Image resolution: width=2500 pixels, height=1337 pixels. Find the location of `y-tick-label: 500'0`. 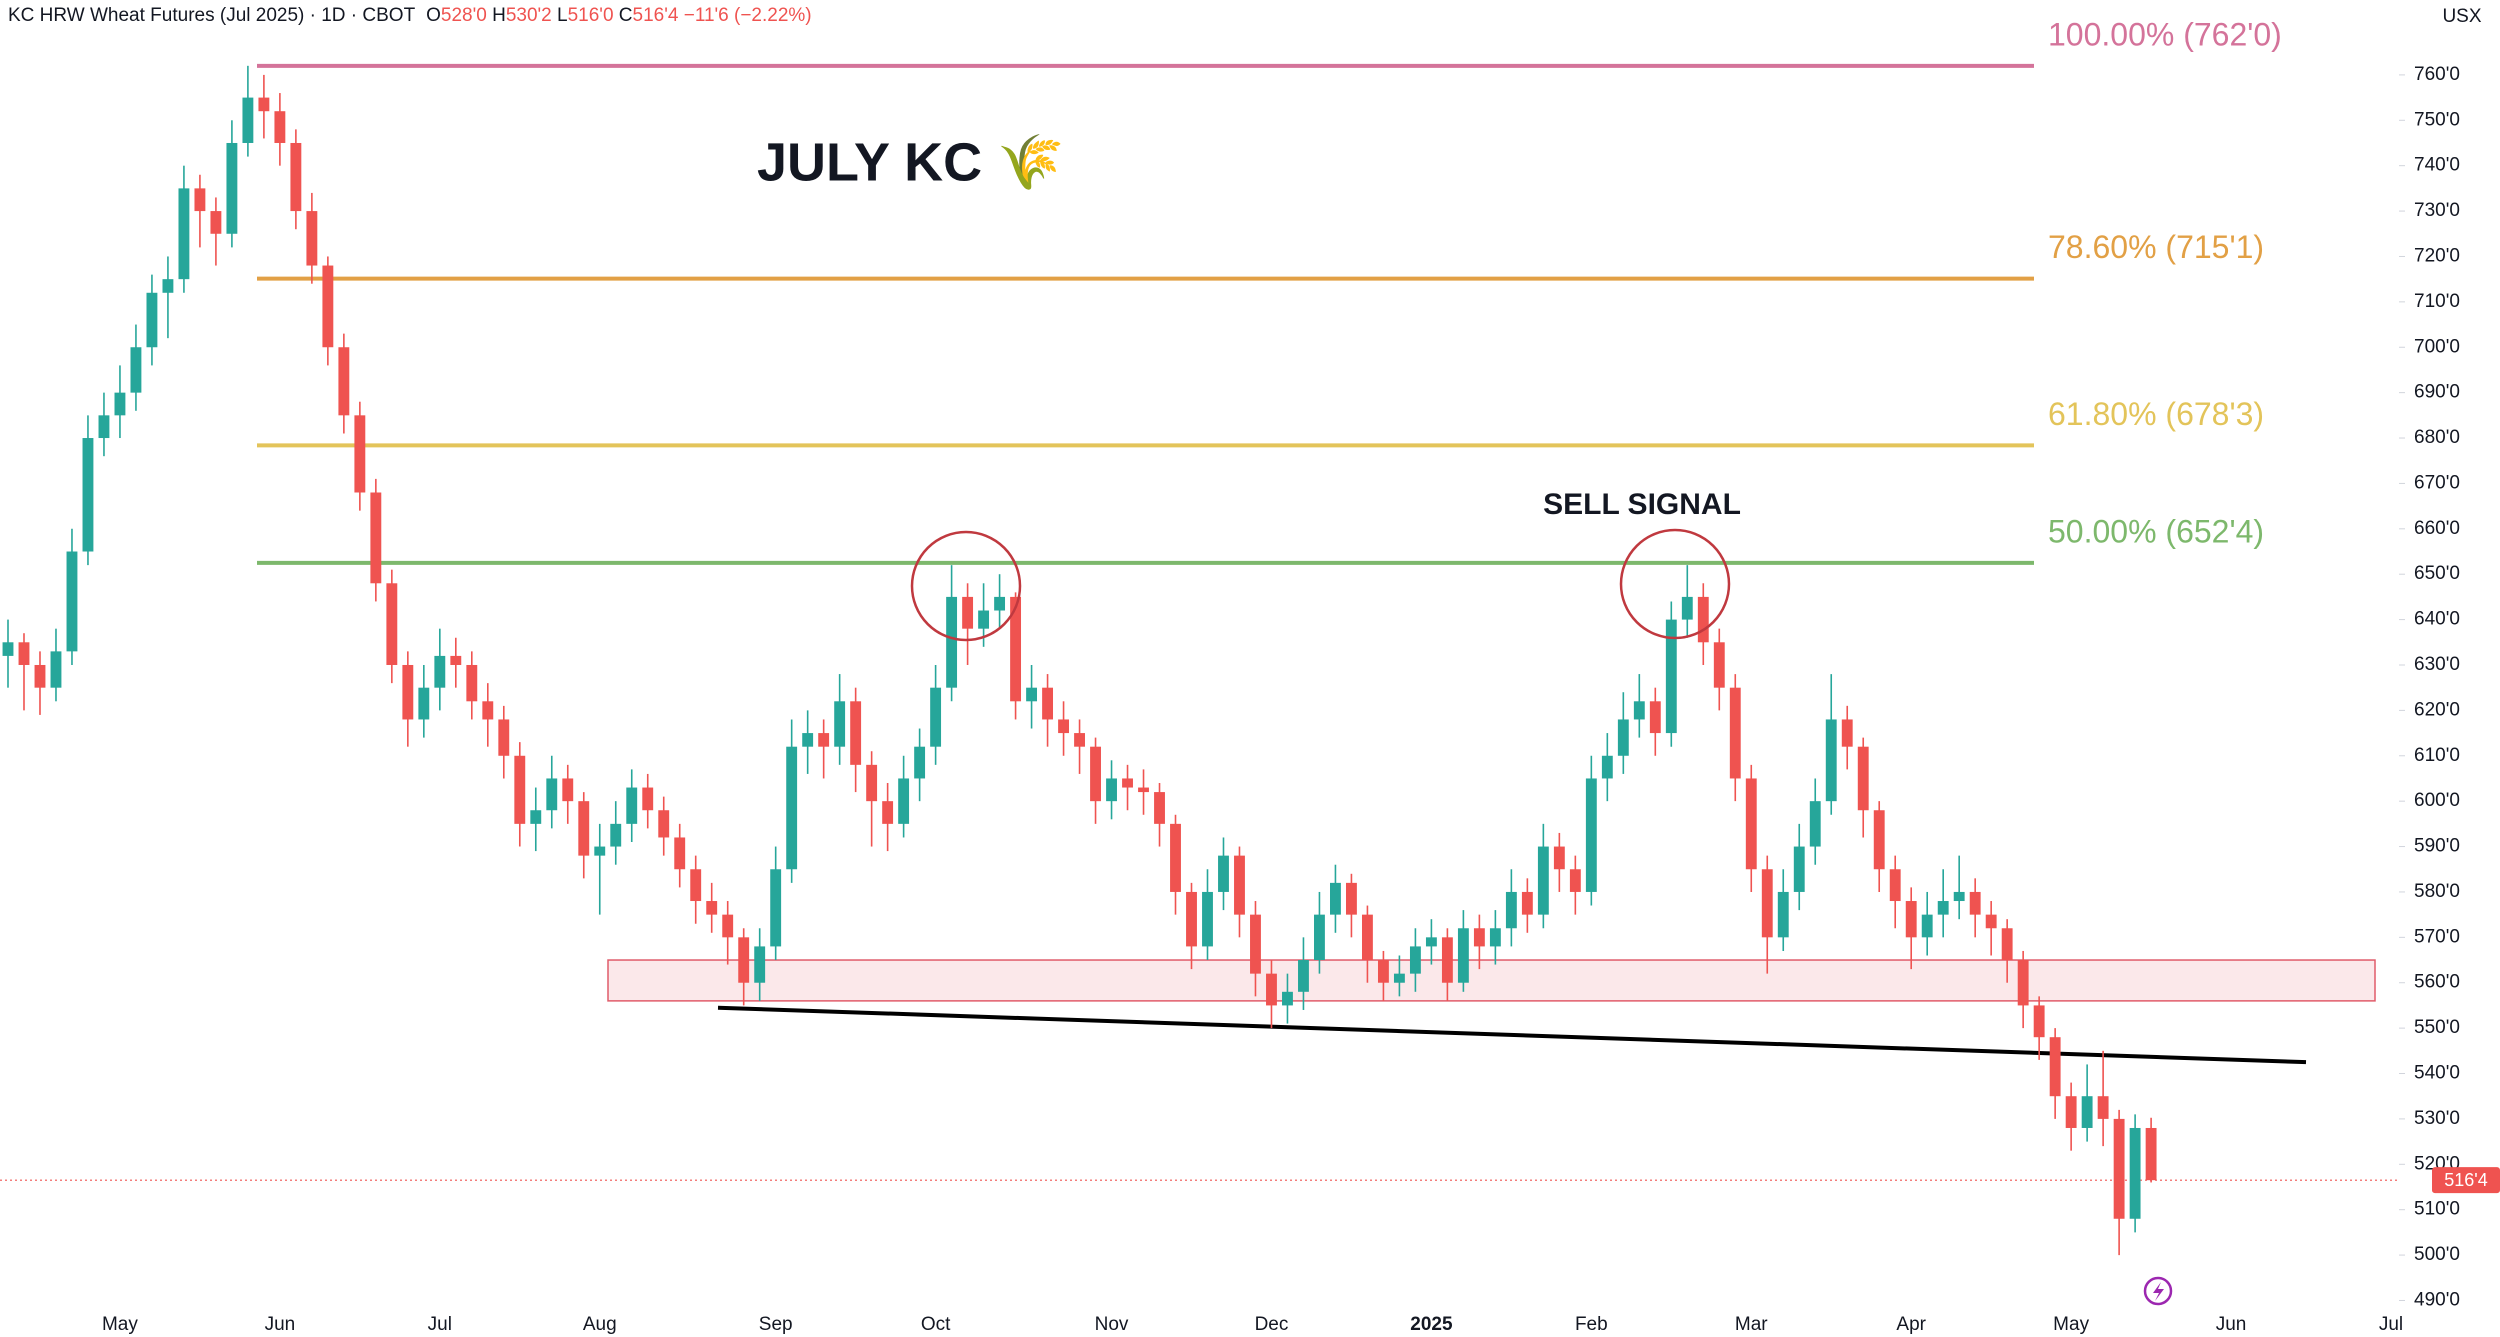

y-tick-label: 500'0 is located at coordinates (2437, 1254).